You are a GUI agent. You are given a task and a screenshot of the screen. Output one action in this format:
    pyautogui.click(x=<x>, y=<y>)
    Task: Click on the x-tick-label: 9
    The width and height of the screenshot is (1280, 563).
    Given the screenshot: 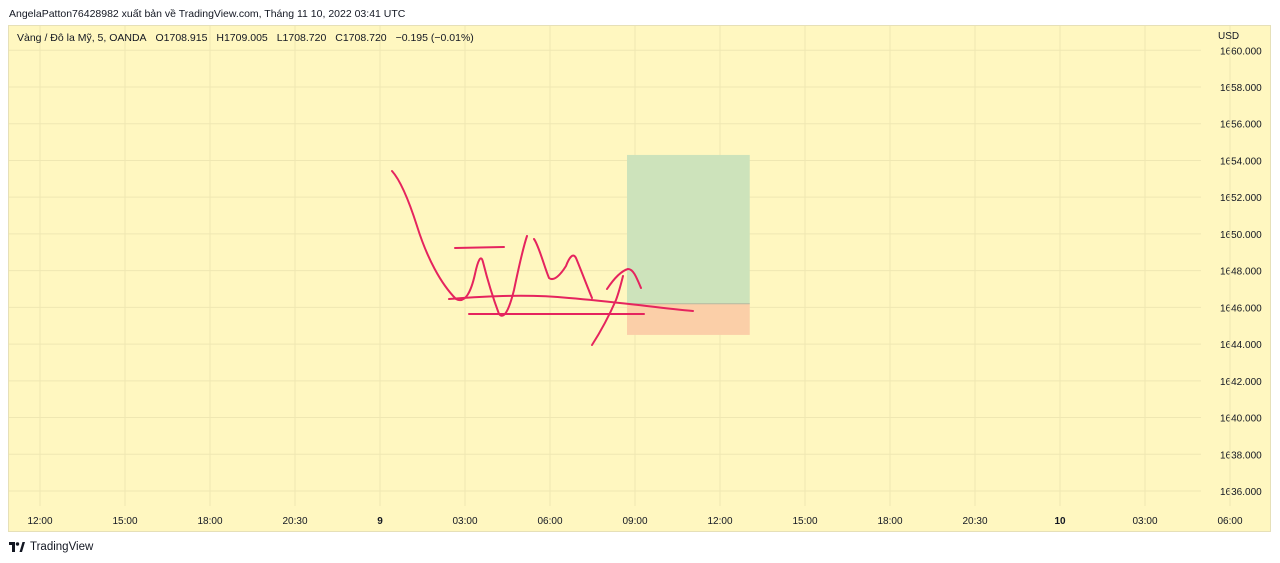 What is the action you would take?
    pyautogui.click(x=380, y=521)
    